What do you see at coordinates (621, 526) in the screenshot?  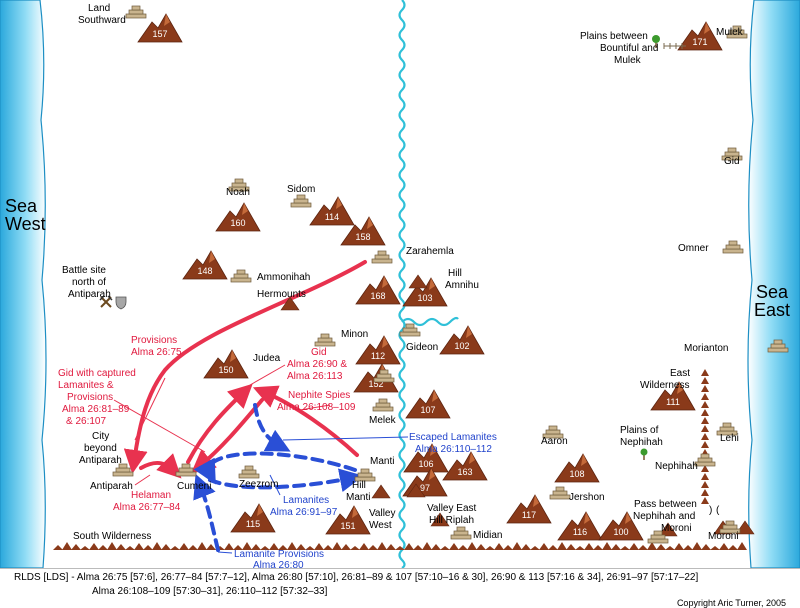 I see `mountain-100: 100` at bounding box center [621, 526].